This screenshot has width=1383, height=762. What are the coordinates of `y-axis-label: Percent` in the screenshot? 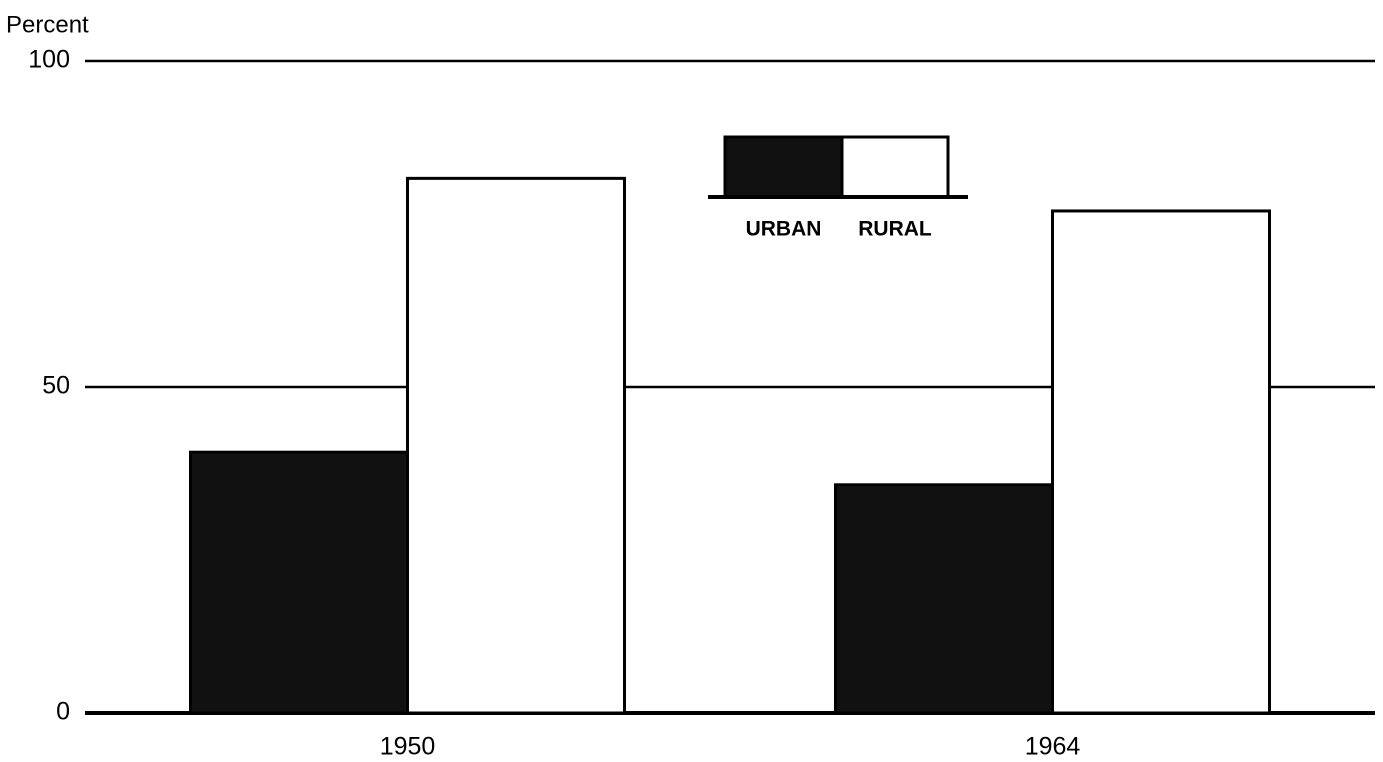 It's located at (47, 24).